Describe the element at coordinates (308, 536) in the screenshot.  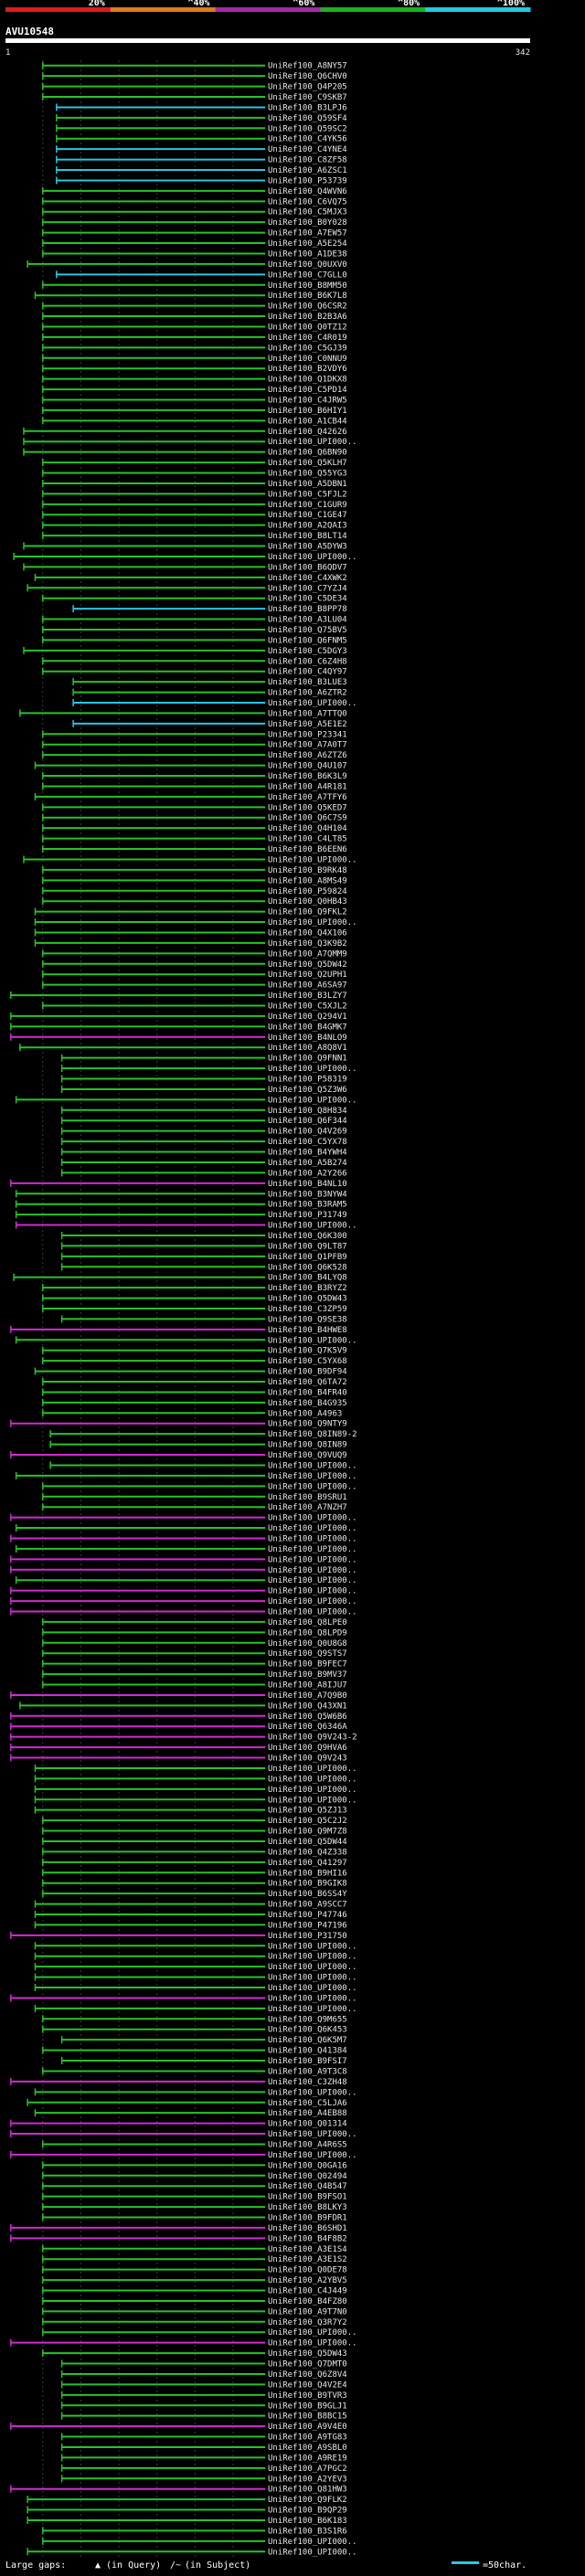
I see `hit-label: UniRef100_B8LT14` at that location.